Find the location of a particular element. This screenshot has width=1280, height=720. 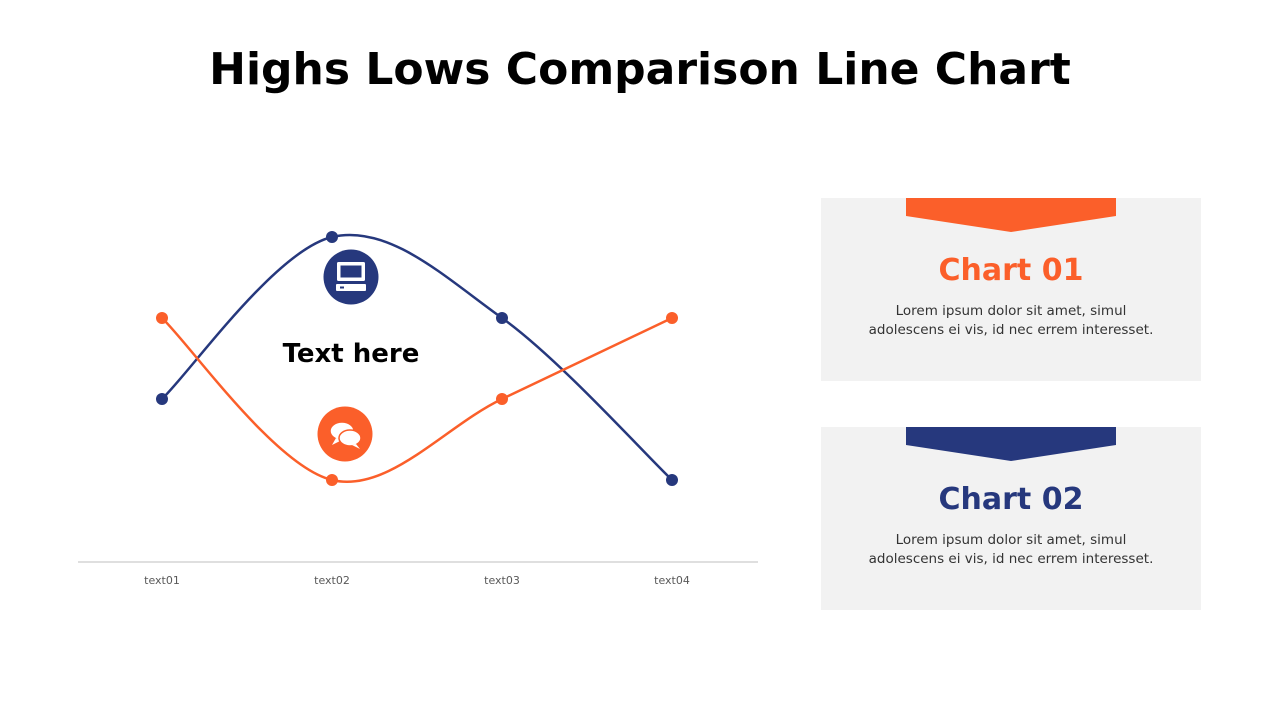

chart-annotation: Text here is located at coordinates (351, 354).